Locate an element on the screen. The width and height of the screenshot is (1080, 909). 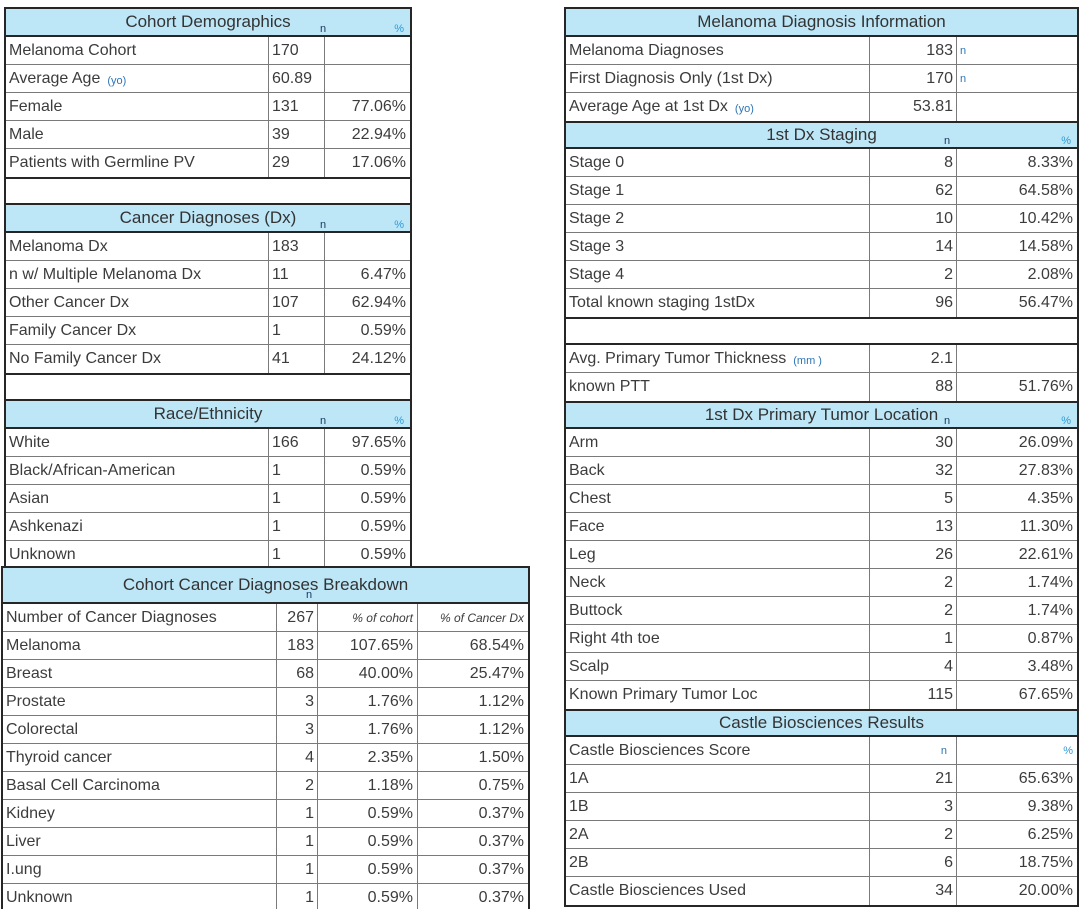
table-cell: 26 is located at coordinates (912, 554).